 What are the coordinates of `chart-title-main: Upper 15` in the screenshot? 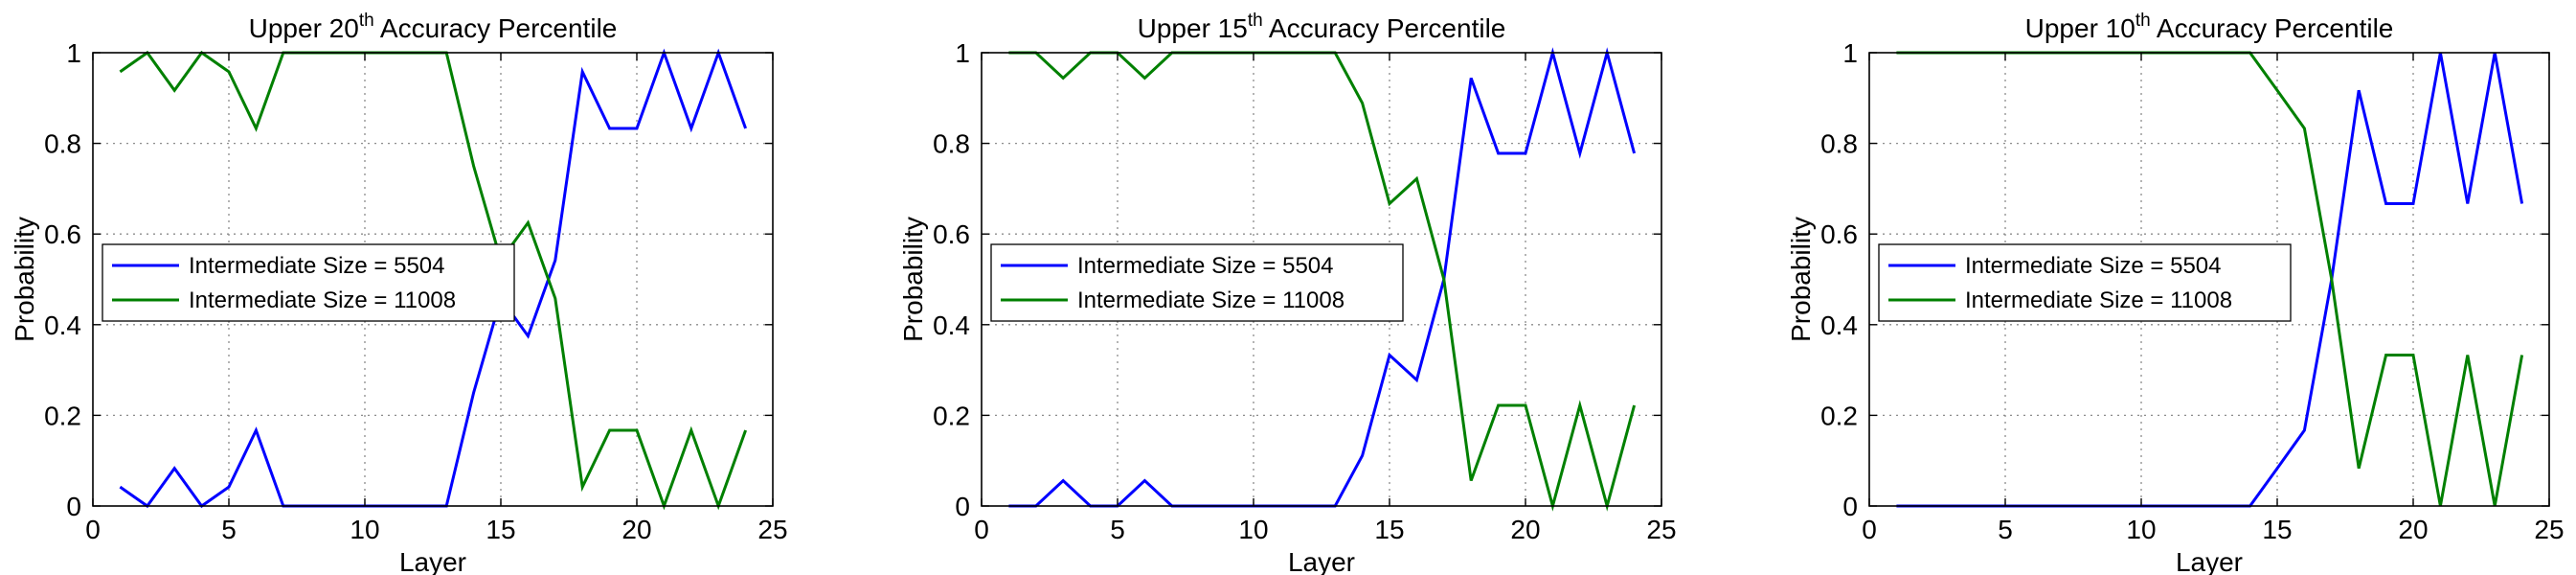 It's located at (1193, 28).